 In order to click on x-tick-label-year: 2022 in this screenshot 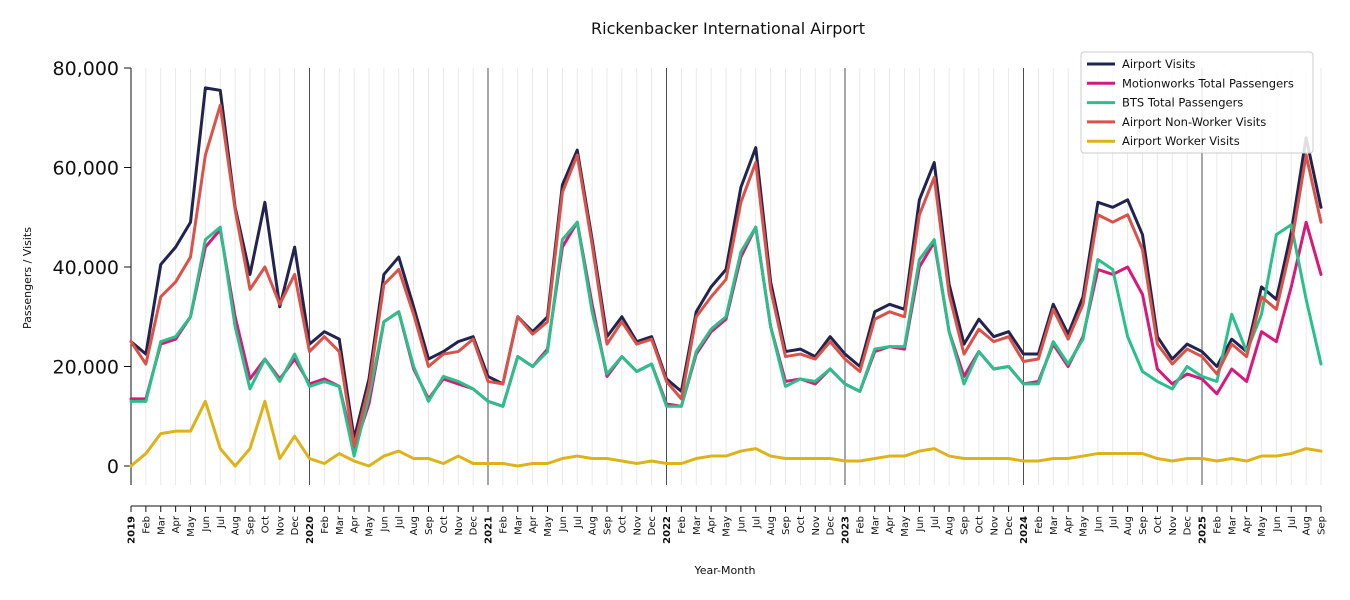, I will do `click(667, 530)`.